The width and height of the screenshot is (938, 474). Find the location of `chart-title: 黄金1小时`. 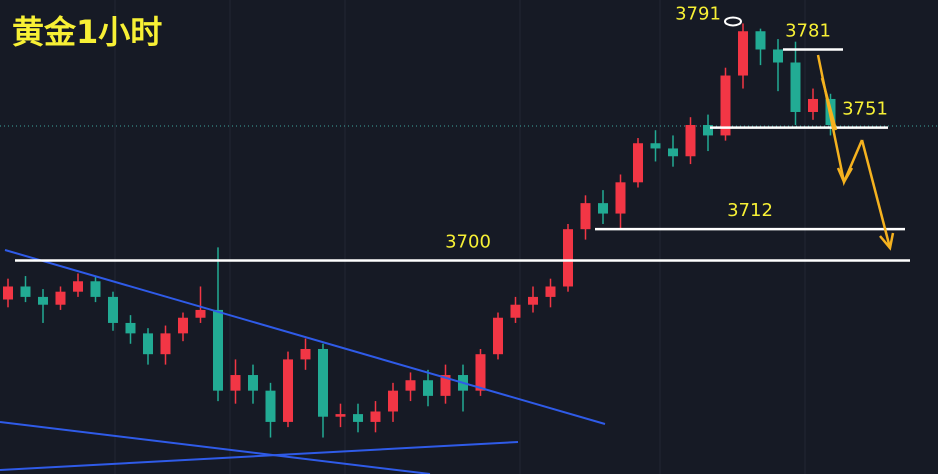

chart-title: 黄金1小时 is located at coordinates (87, 32).